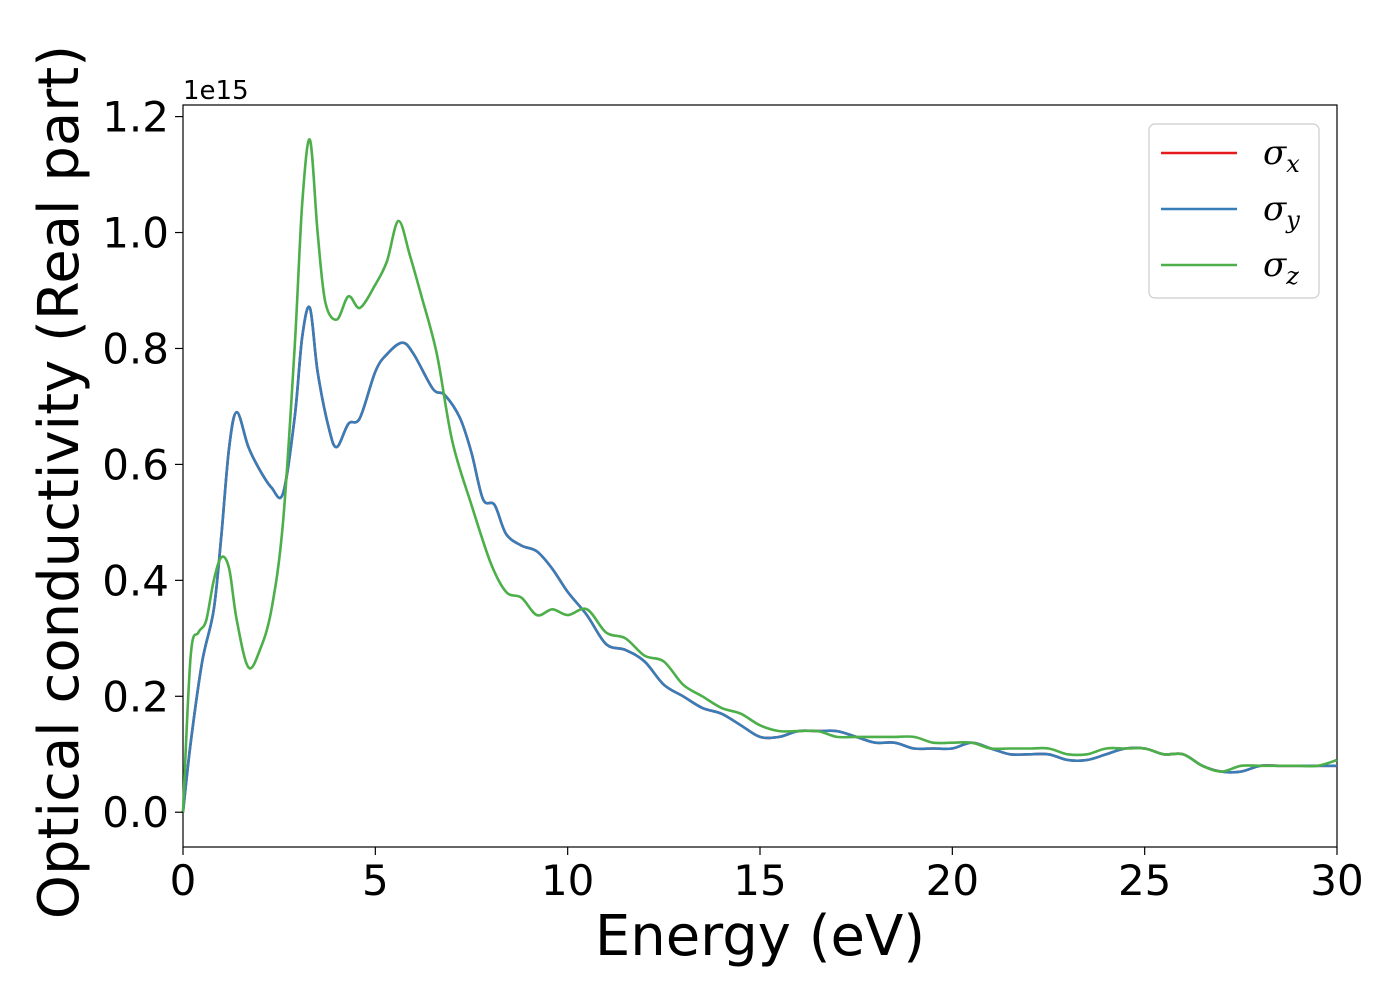  What do you see at coordinates (952, 880) in the screenshot?
I see `x-tick-label: 20` at bounding box center [952, 880].